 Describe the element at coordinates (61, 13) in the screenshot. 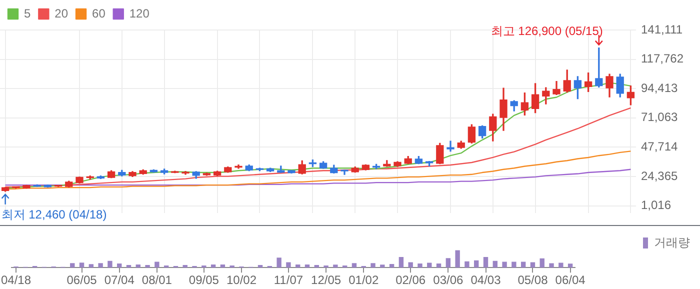

I see `legend-label: 20` at that location.